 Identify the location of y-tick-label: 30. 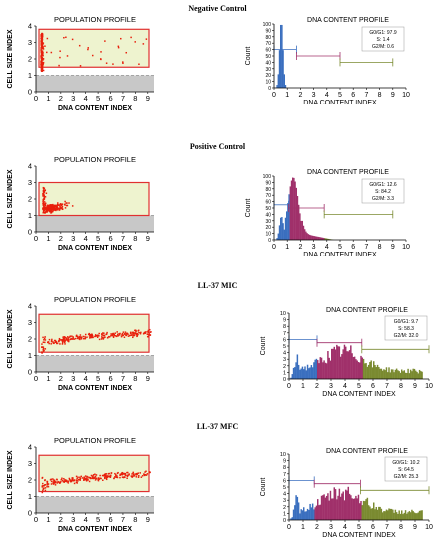
(268, 70).